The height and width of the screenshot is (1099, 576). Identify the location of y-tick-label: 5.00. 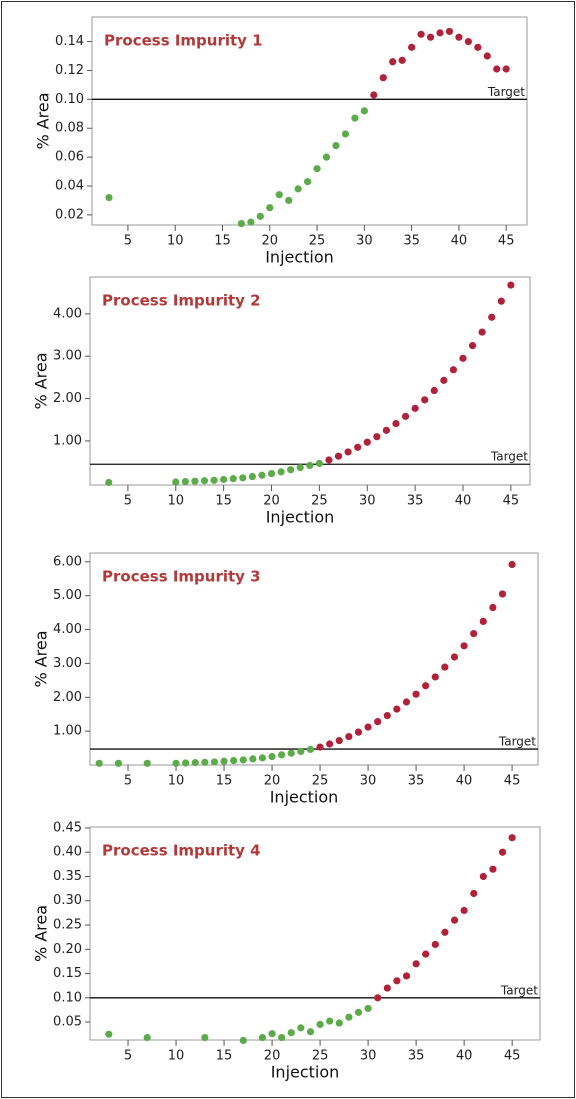
(67, 595).